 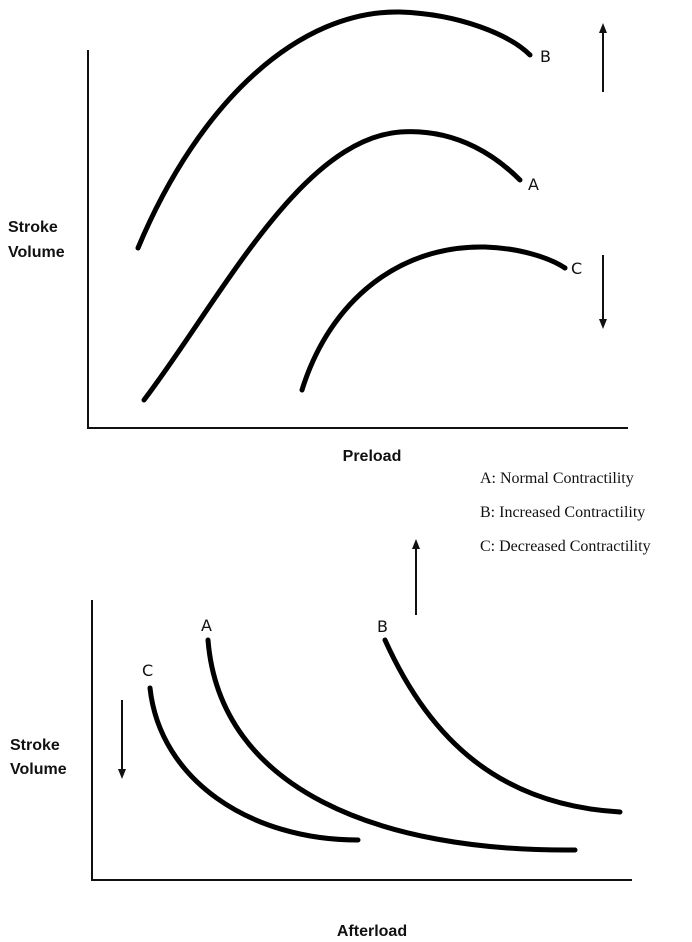 What do you see at coordinates (372, 456) in the screenshot?
I see `x-label: Preload` at bounding box center [372, 456].